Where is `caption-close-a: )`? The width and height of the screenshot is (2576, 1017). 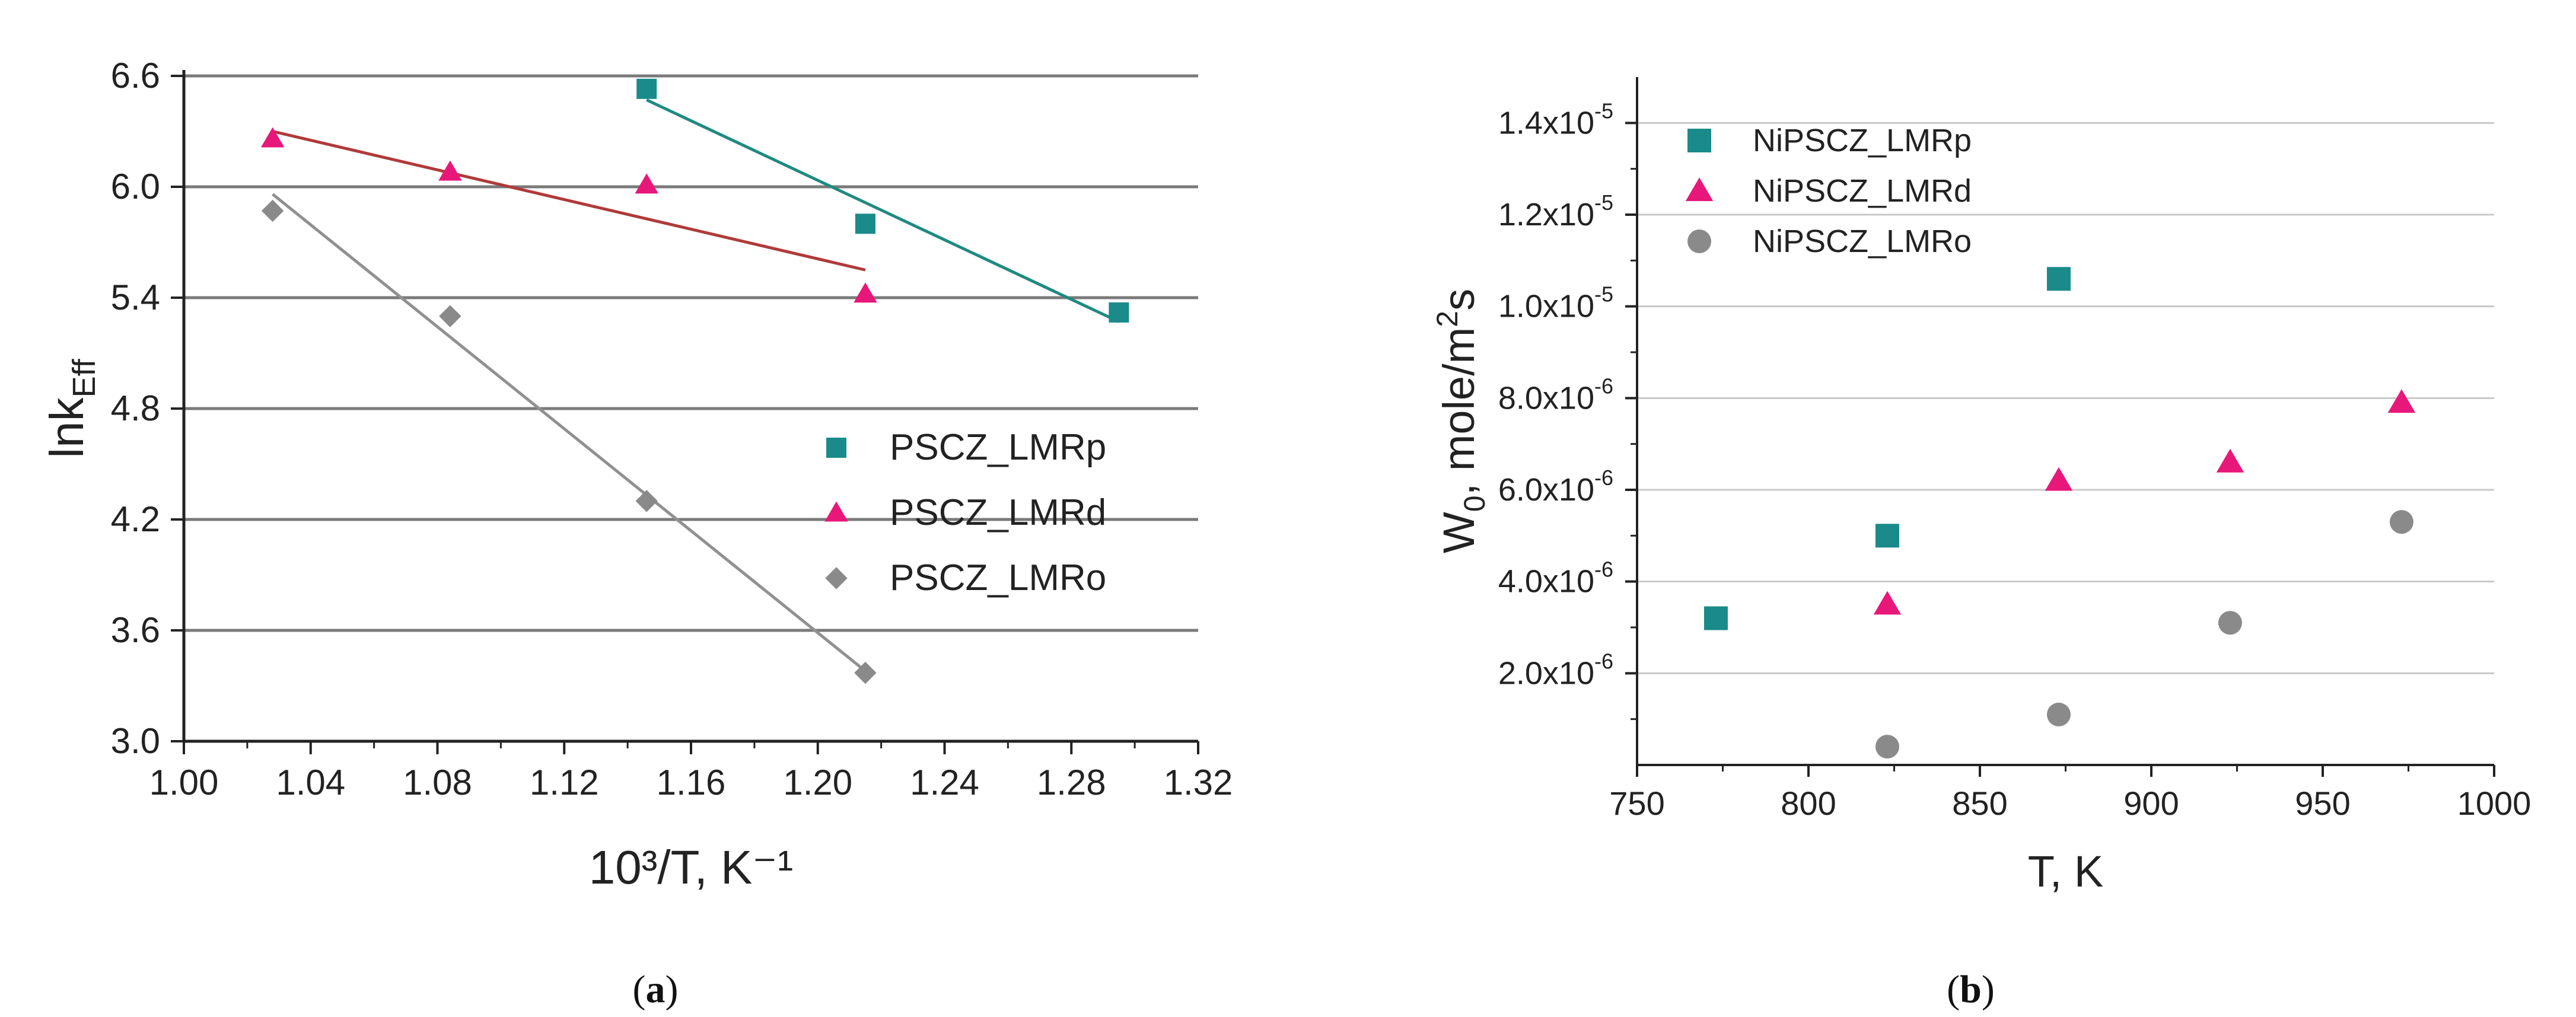
caption-close-a: ) is located at coordinates (672, 990).